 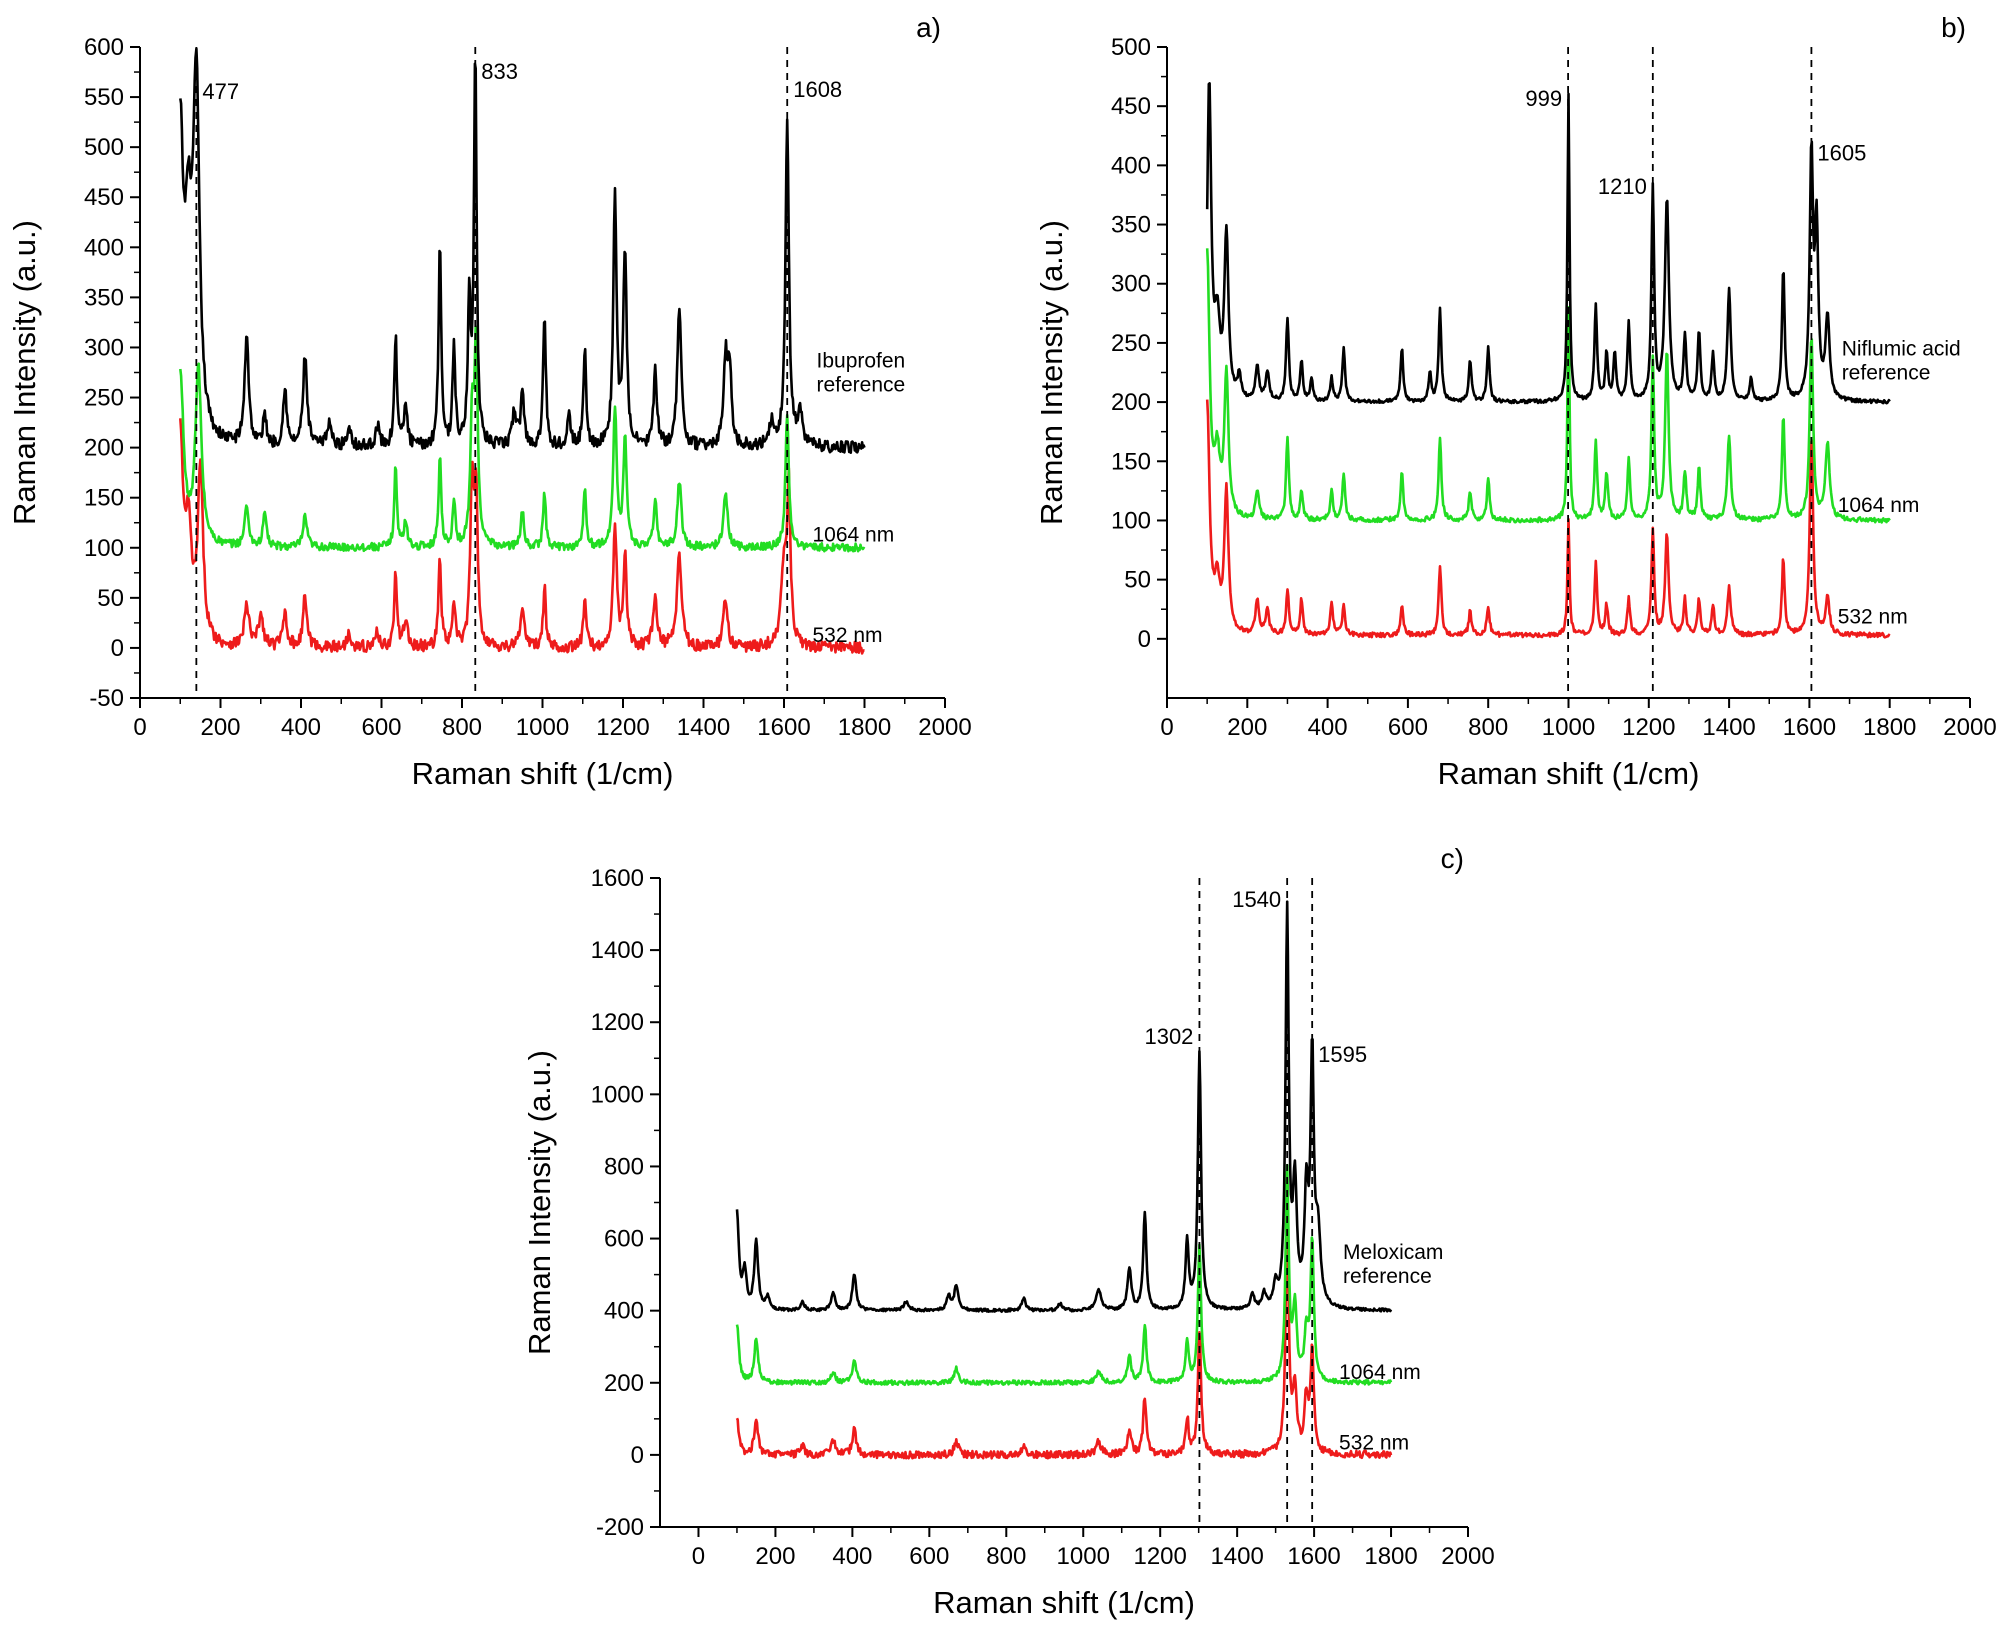 What do you see at coordinates (104, 97) in the screenshot?
I see `y-tick-label: 550` at bounding box center [104, 97].